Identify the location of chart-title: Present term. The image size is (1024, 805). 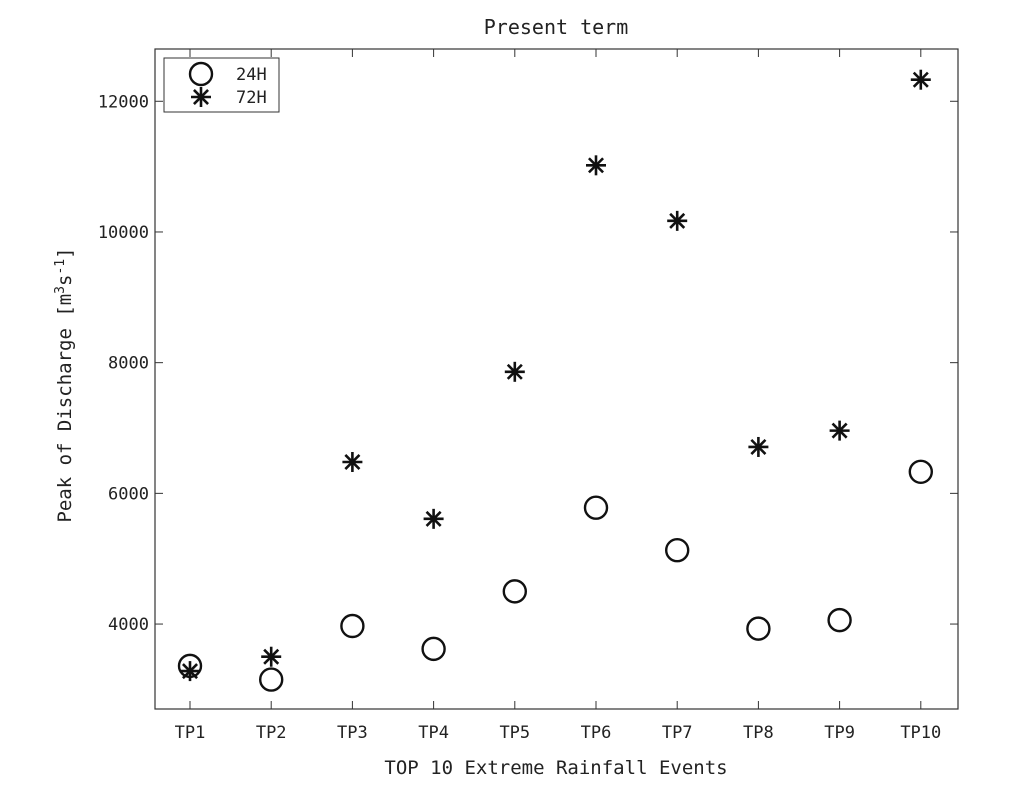
(556, 27).